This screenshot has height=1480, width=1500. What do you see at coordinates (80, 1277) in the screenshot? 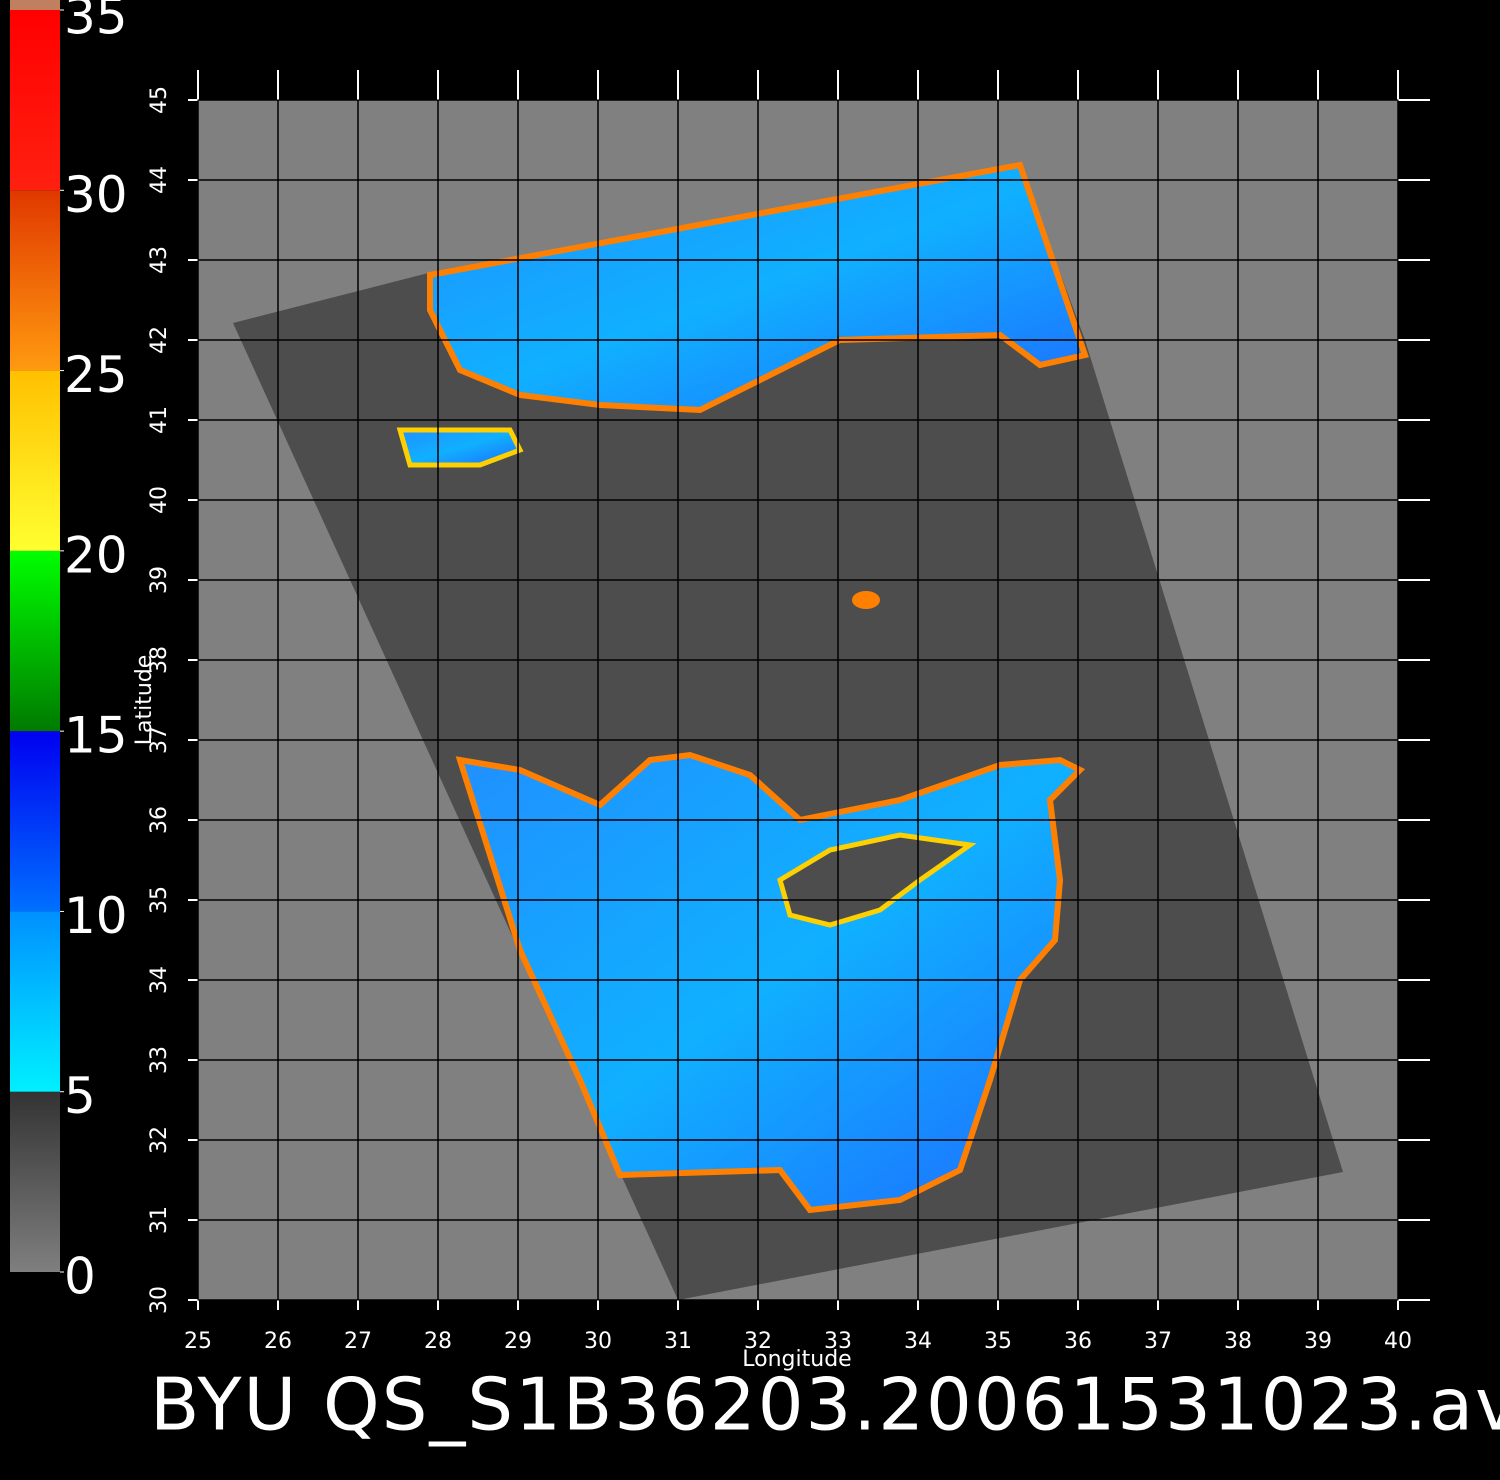
I see `colorbar-tick-label: 0` at bounding box center [80, 1277].